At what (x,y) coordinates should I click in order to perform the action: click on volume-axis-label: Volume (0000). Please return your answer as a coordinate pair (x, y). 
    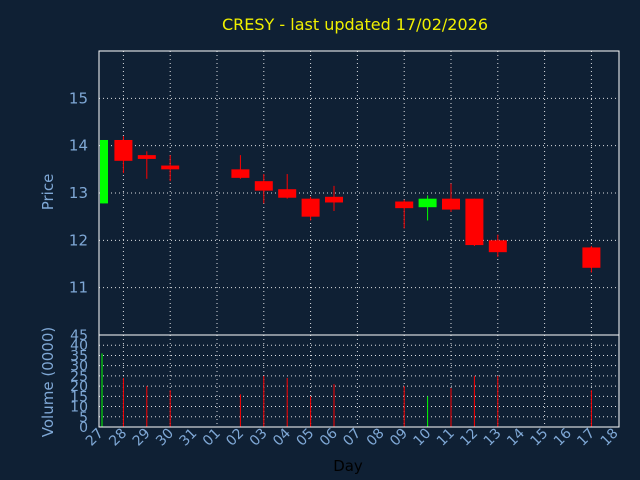
    Looking at the image, I should click on (48, 382).